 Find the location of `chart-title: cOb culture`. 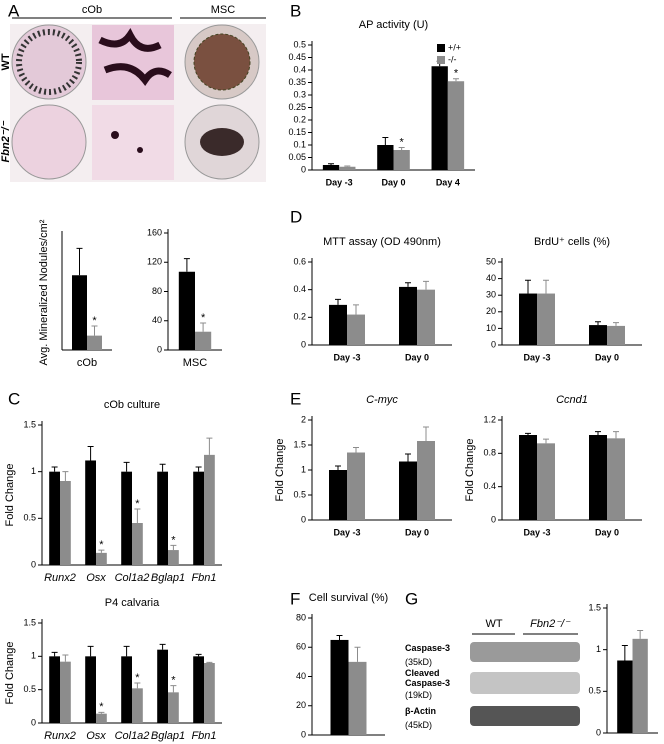

chart-title: cOb culture is located at coordinates (132, 405).